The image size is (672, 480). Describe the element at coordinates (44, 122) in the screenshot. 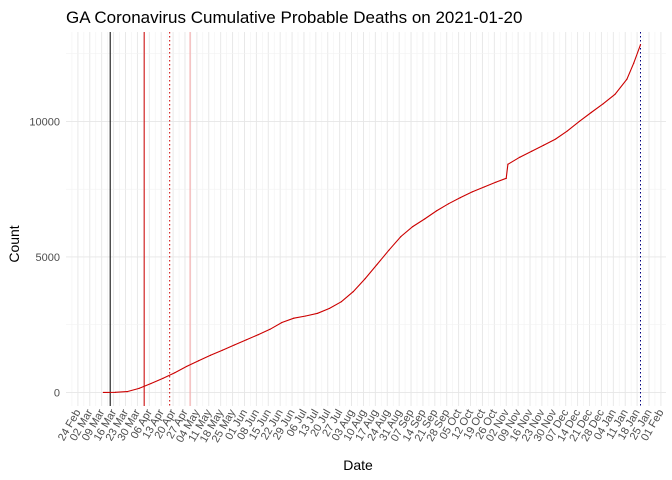

I see `y-tick-label: 10000` at that location.